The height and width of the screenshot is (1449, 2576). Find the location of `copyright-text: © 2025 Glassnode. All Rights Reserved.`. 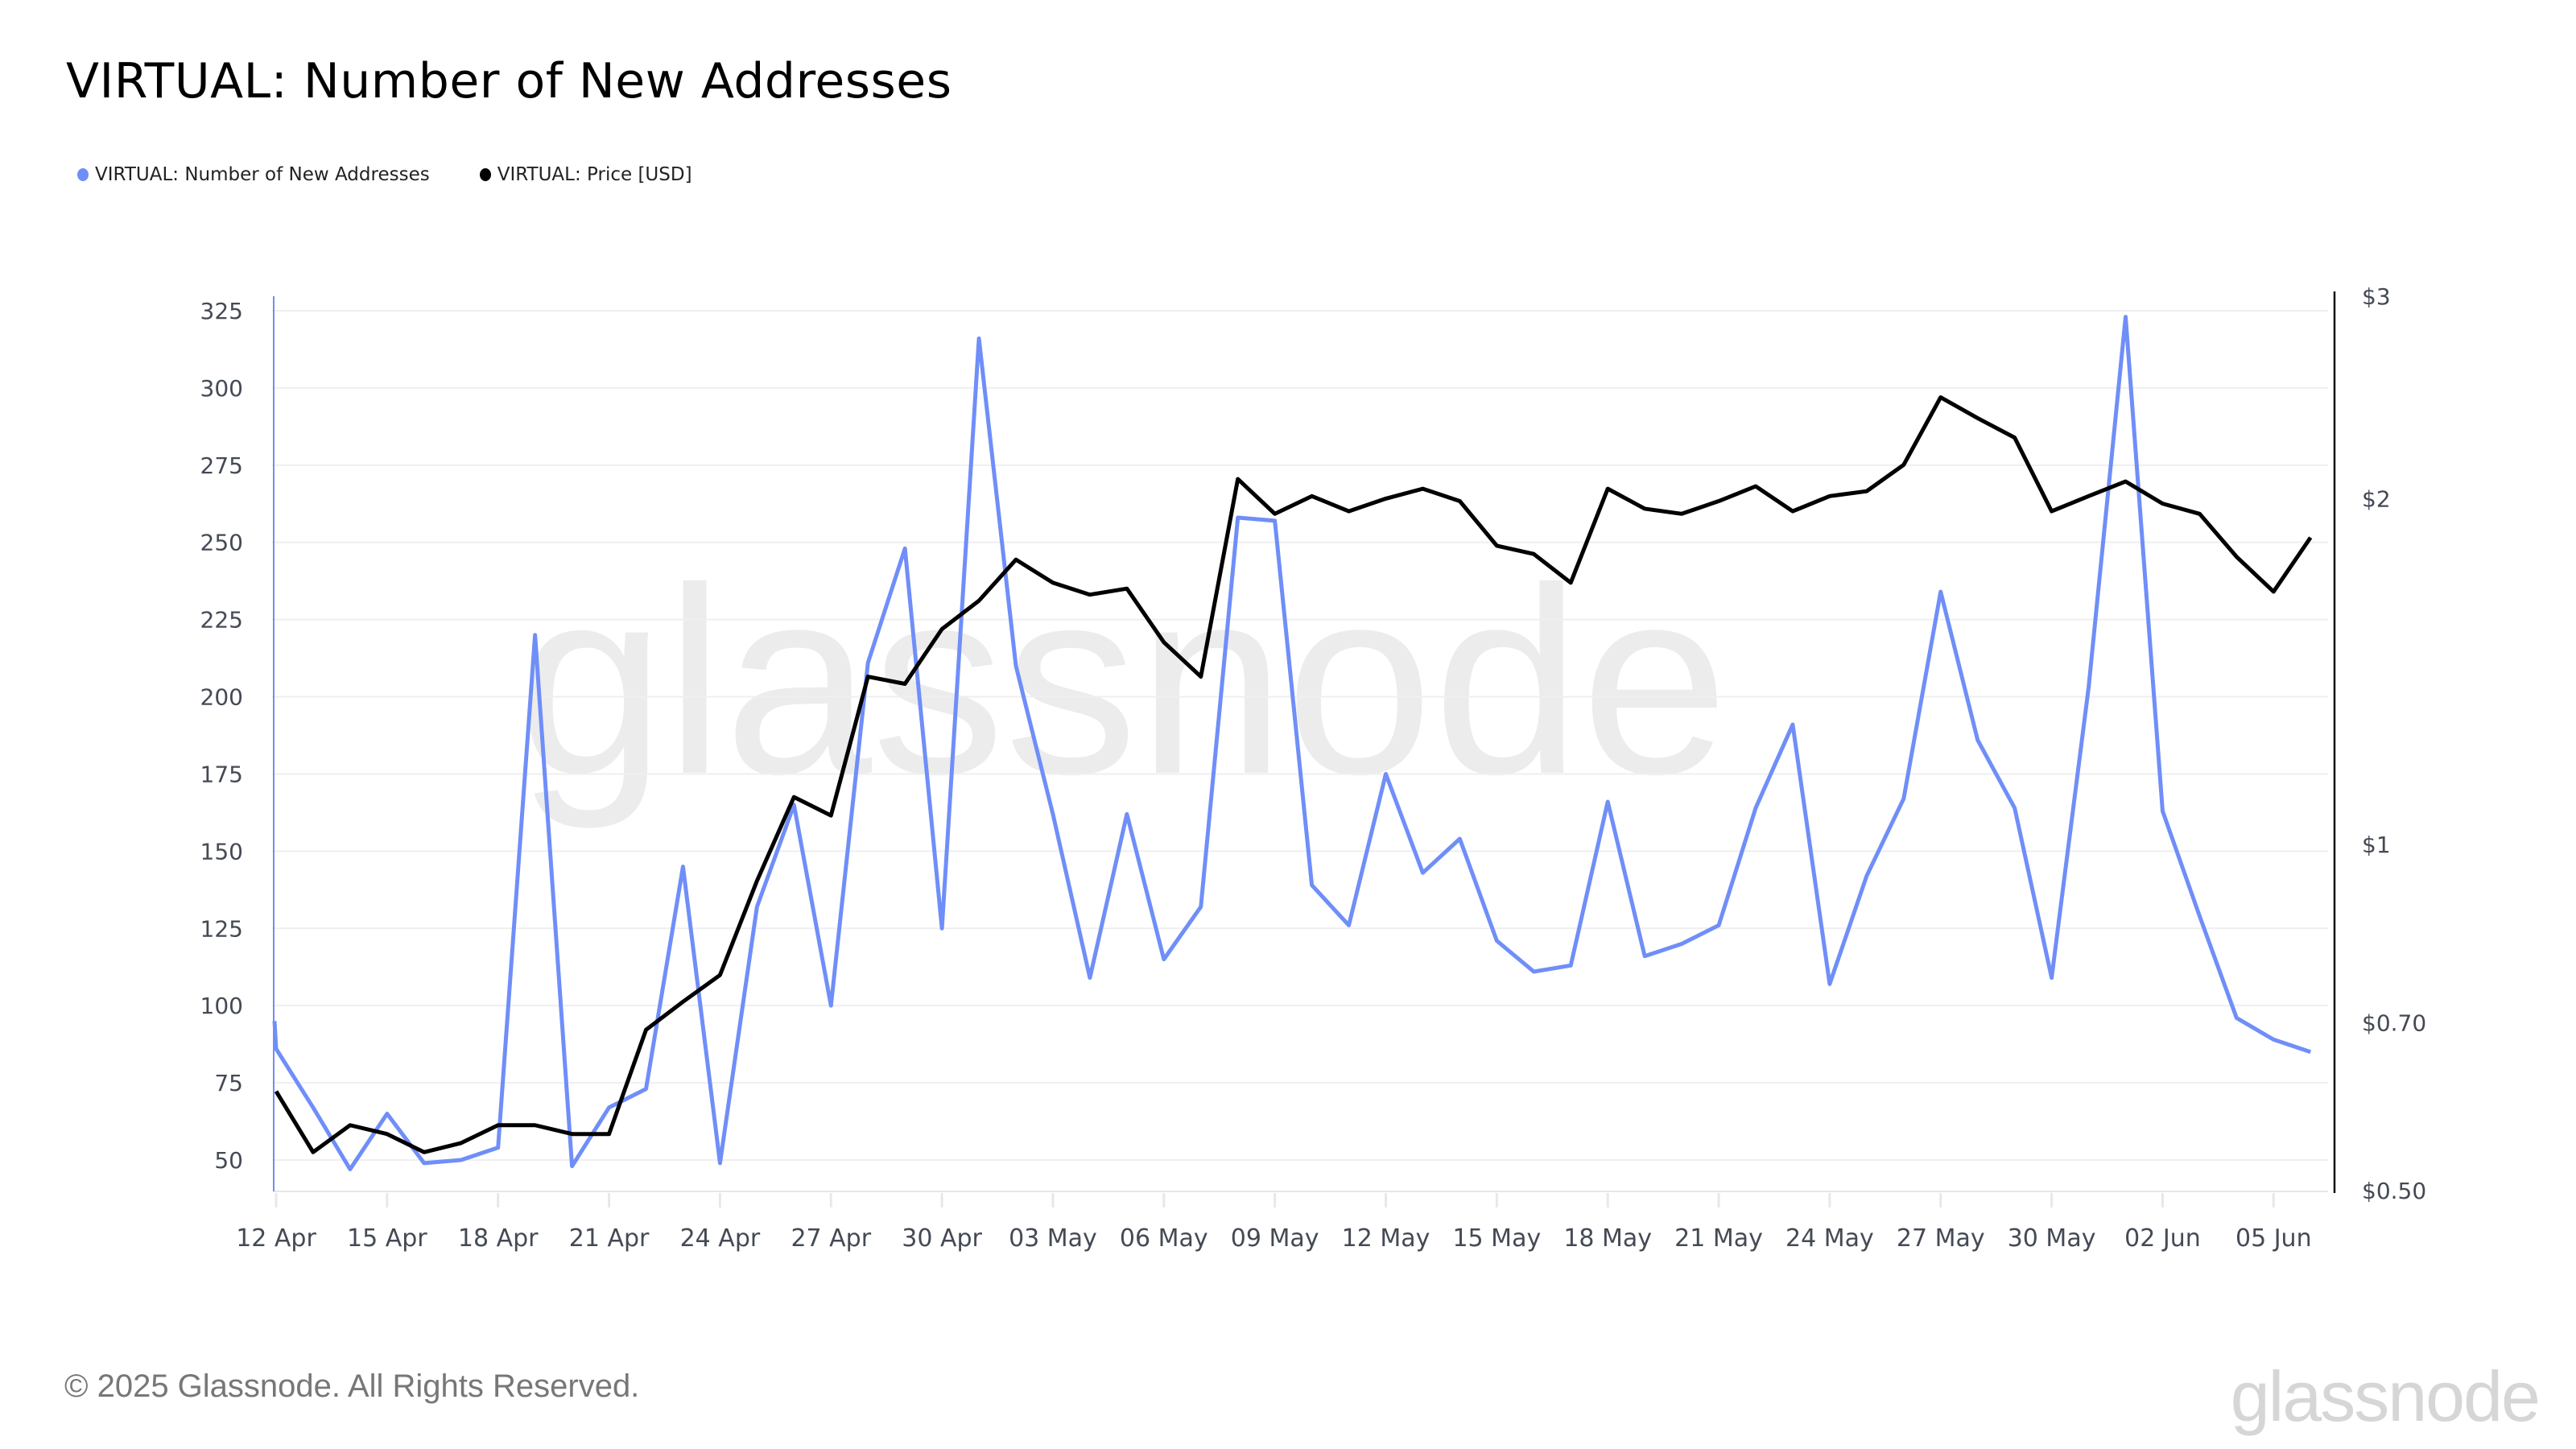

copyright-text: © 2025 Glassnode. All Rights Reserved. is located at coordinates (352, 1386).